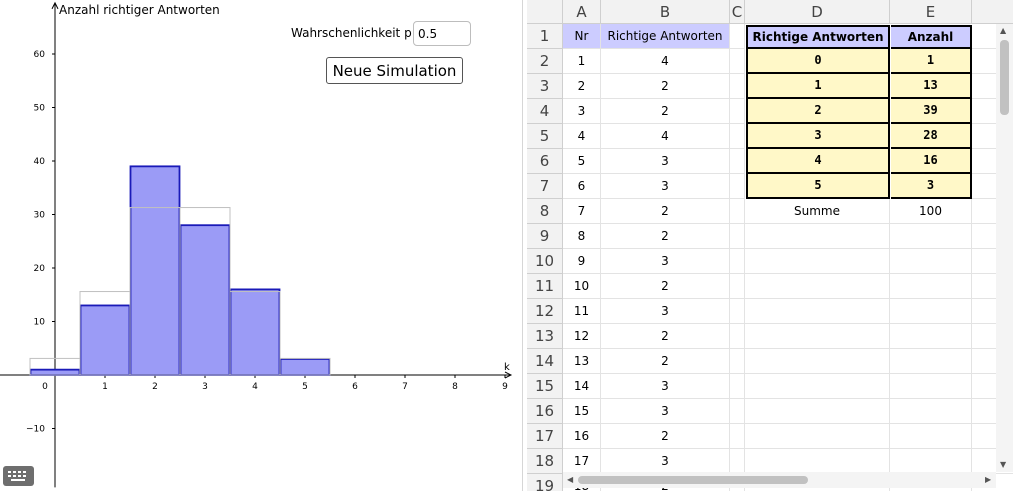  I want to click on cell-a15: 14, so click(582, 386).